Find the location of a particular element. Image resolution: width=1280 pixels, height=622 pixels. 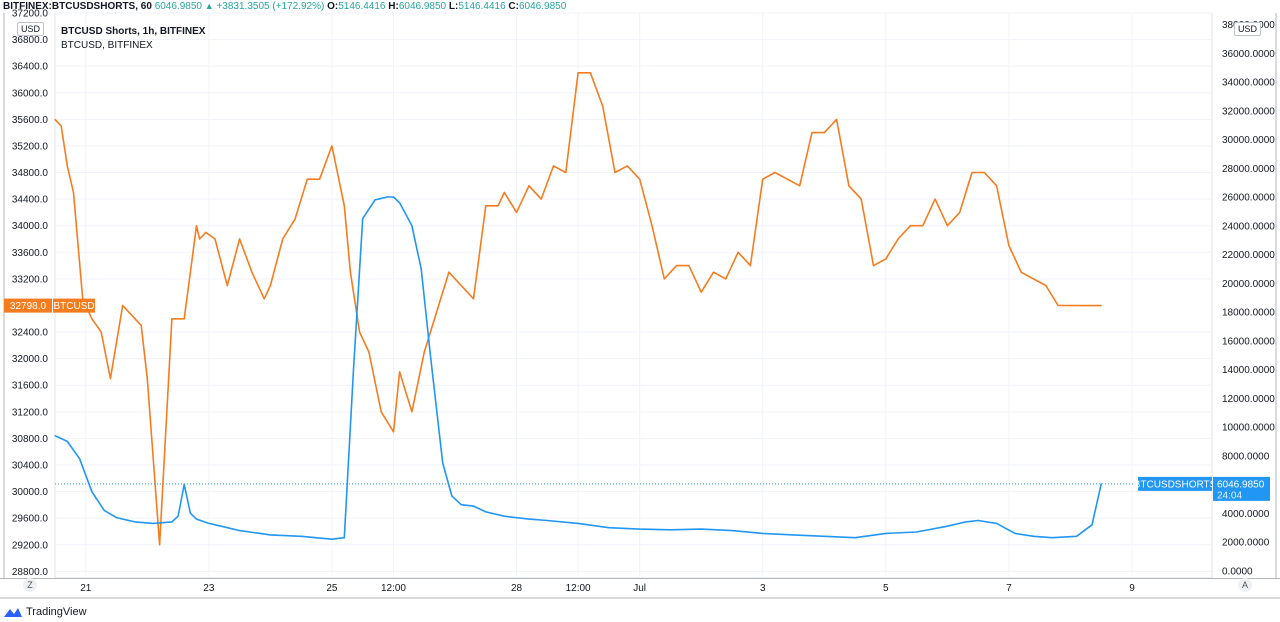

right-tick-label: 8000.0000 is located at coordinates (1246, 456).